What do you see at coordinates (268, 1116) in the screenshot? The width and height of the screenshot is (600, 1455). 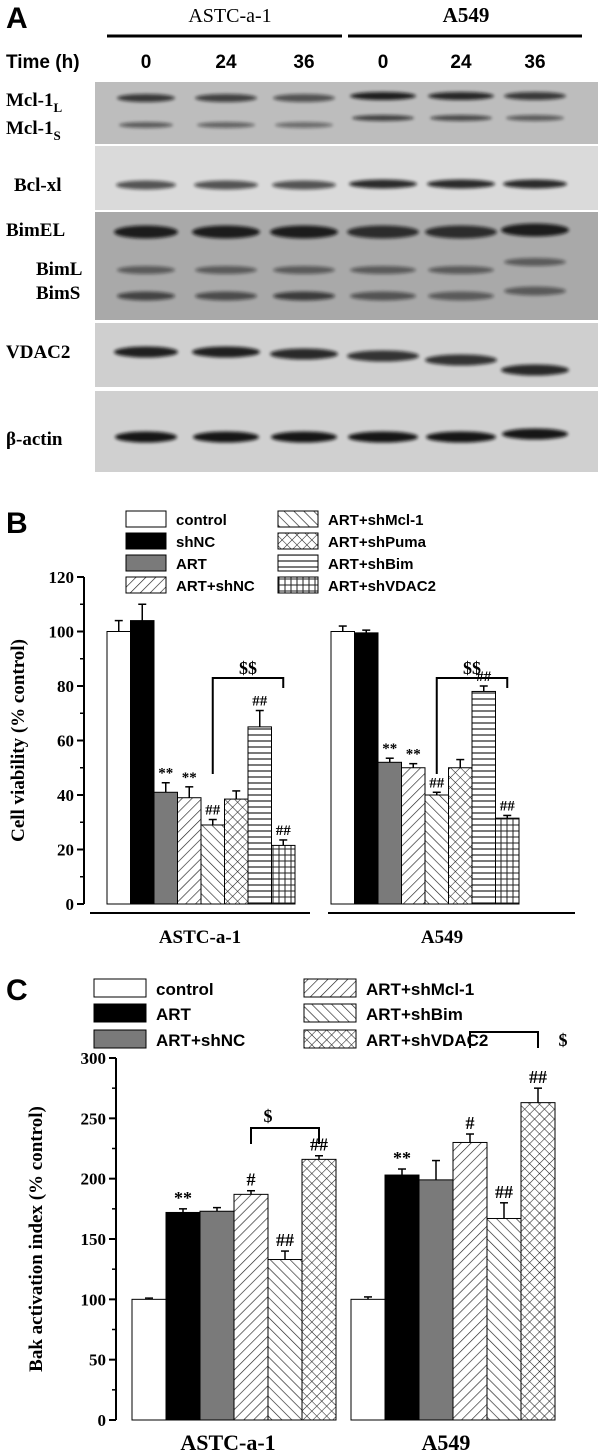 I see `bracket-label: $` at bounding box center [268, 1116].